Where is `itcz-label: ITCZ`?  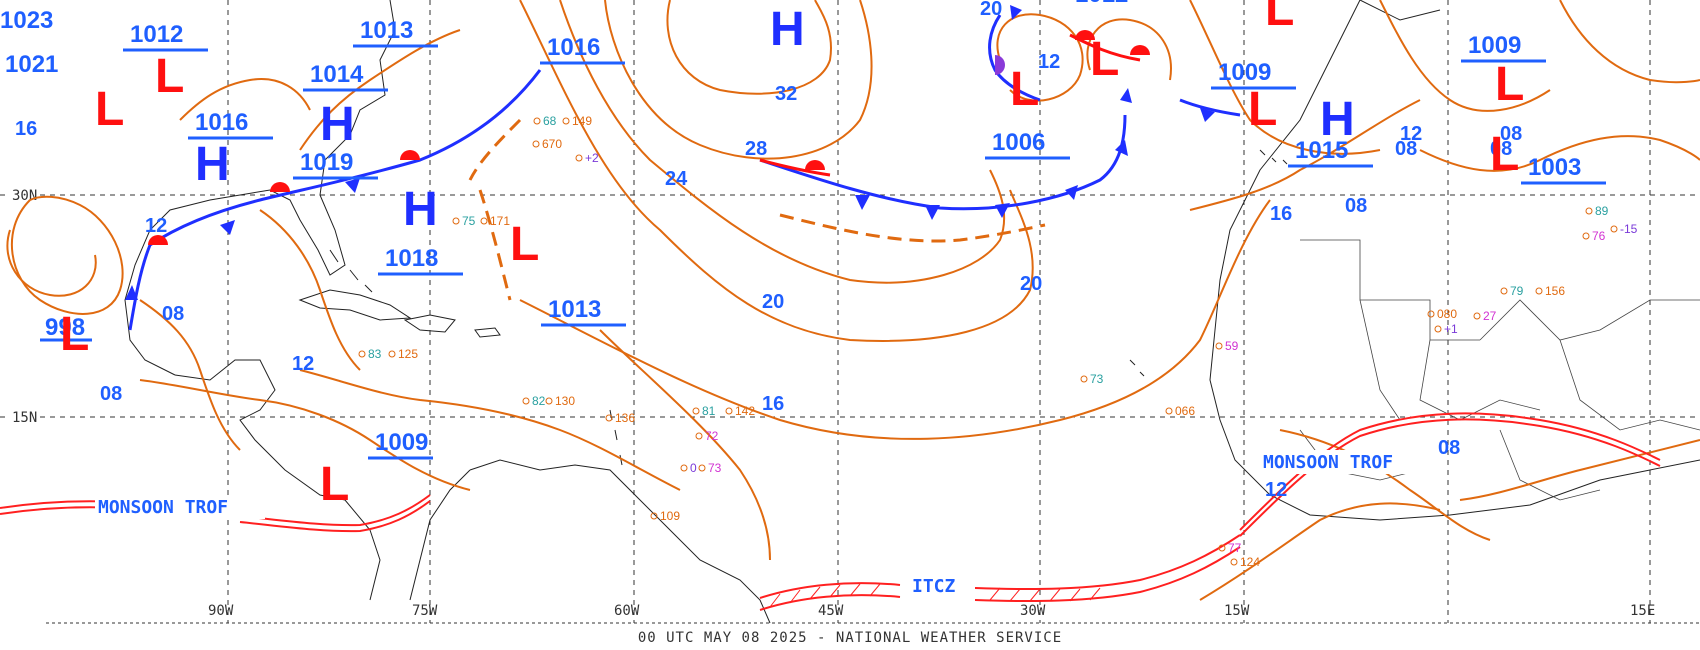 itcz-label: ITCZ is located at coordinates (934, 586).